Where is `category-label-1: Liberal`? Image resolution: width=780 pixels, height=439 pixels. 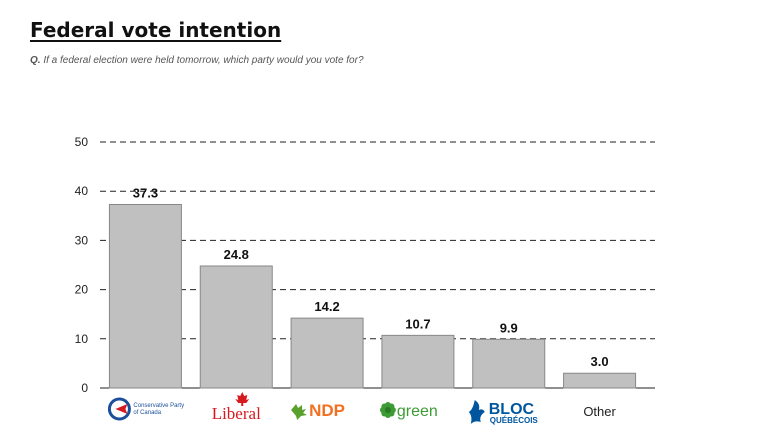 category-label-1: Liberal is located at coordinates (236, 407).